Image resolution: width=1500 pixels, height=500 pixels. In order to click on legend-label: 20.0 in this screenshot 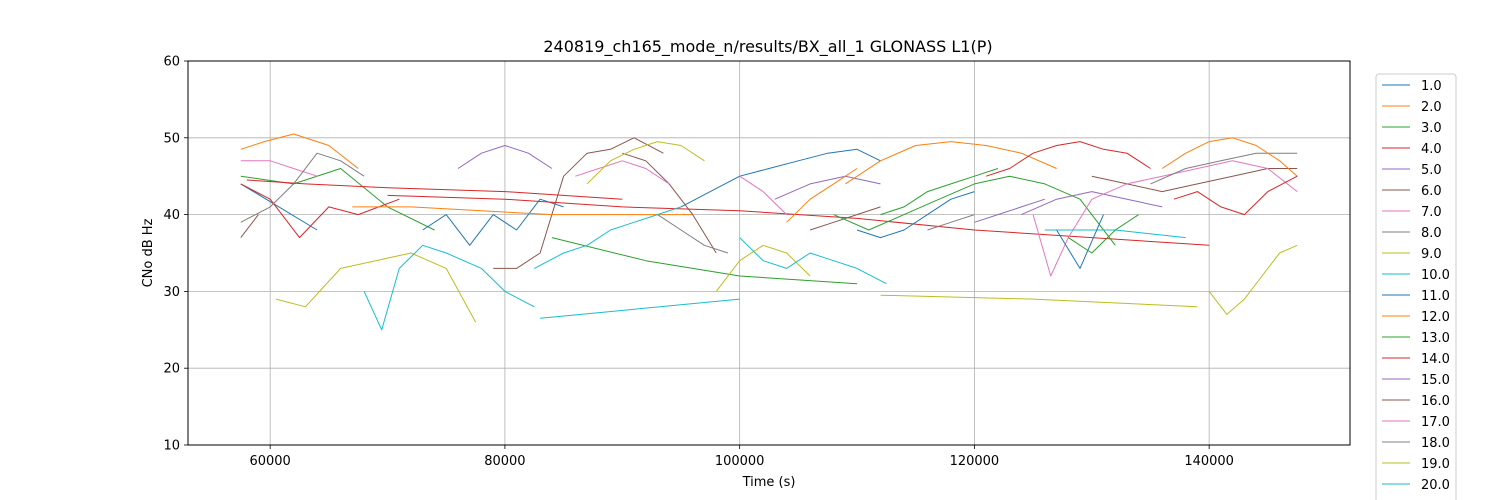, I will do `click(1435, 485)`.